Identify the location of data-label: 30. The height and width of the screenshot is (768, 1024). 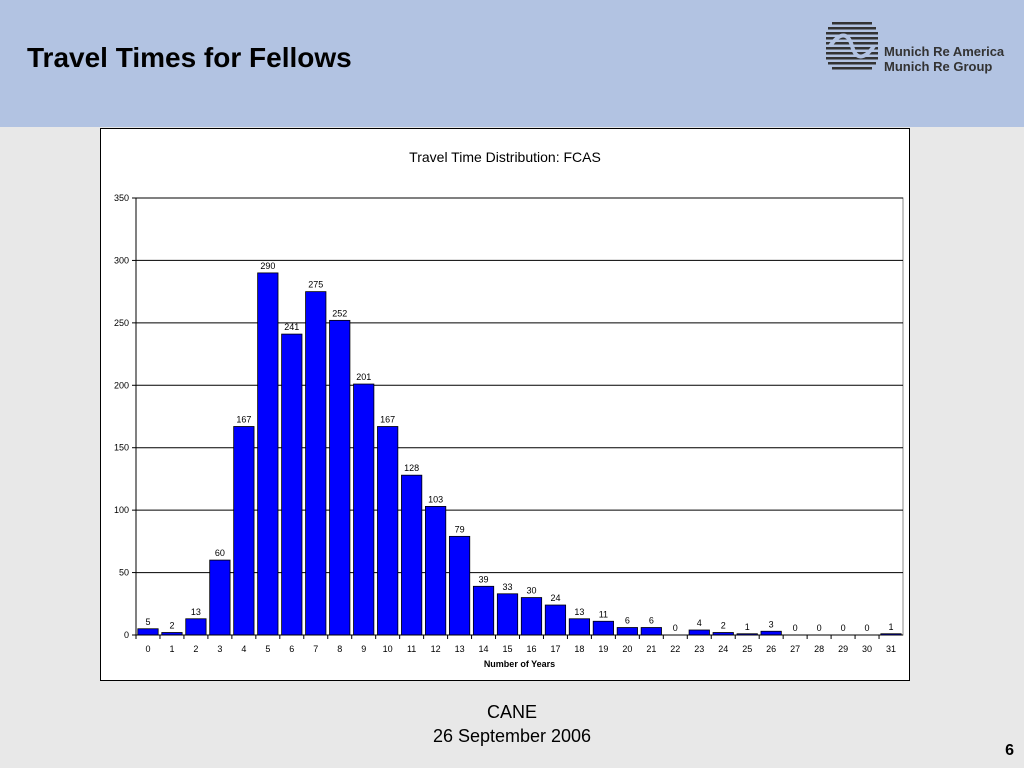
(531, 591).